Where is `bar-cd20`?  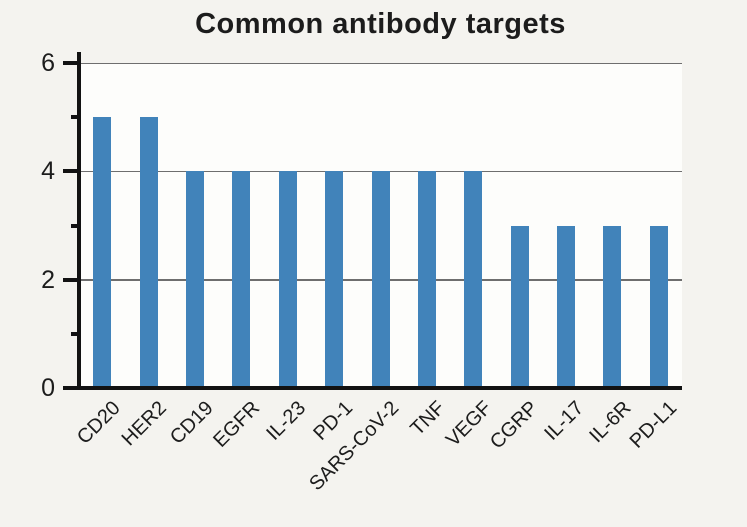
bar-cd20 is located at coordinates (102, 253).